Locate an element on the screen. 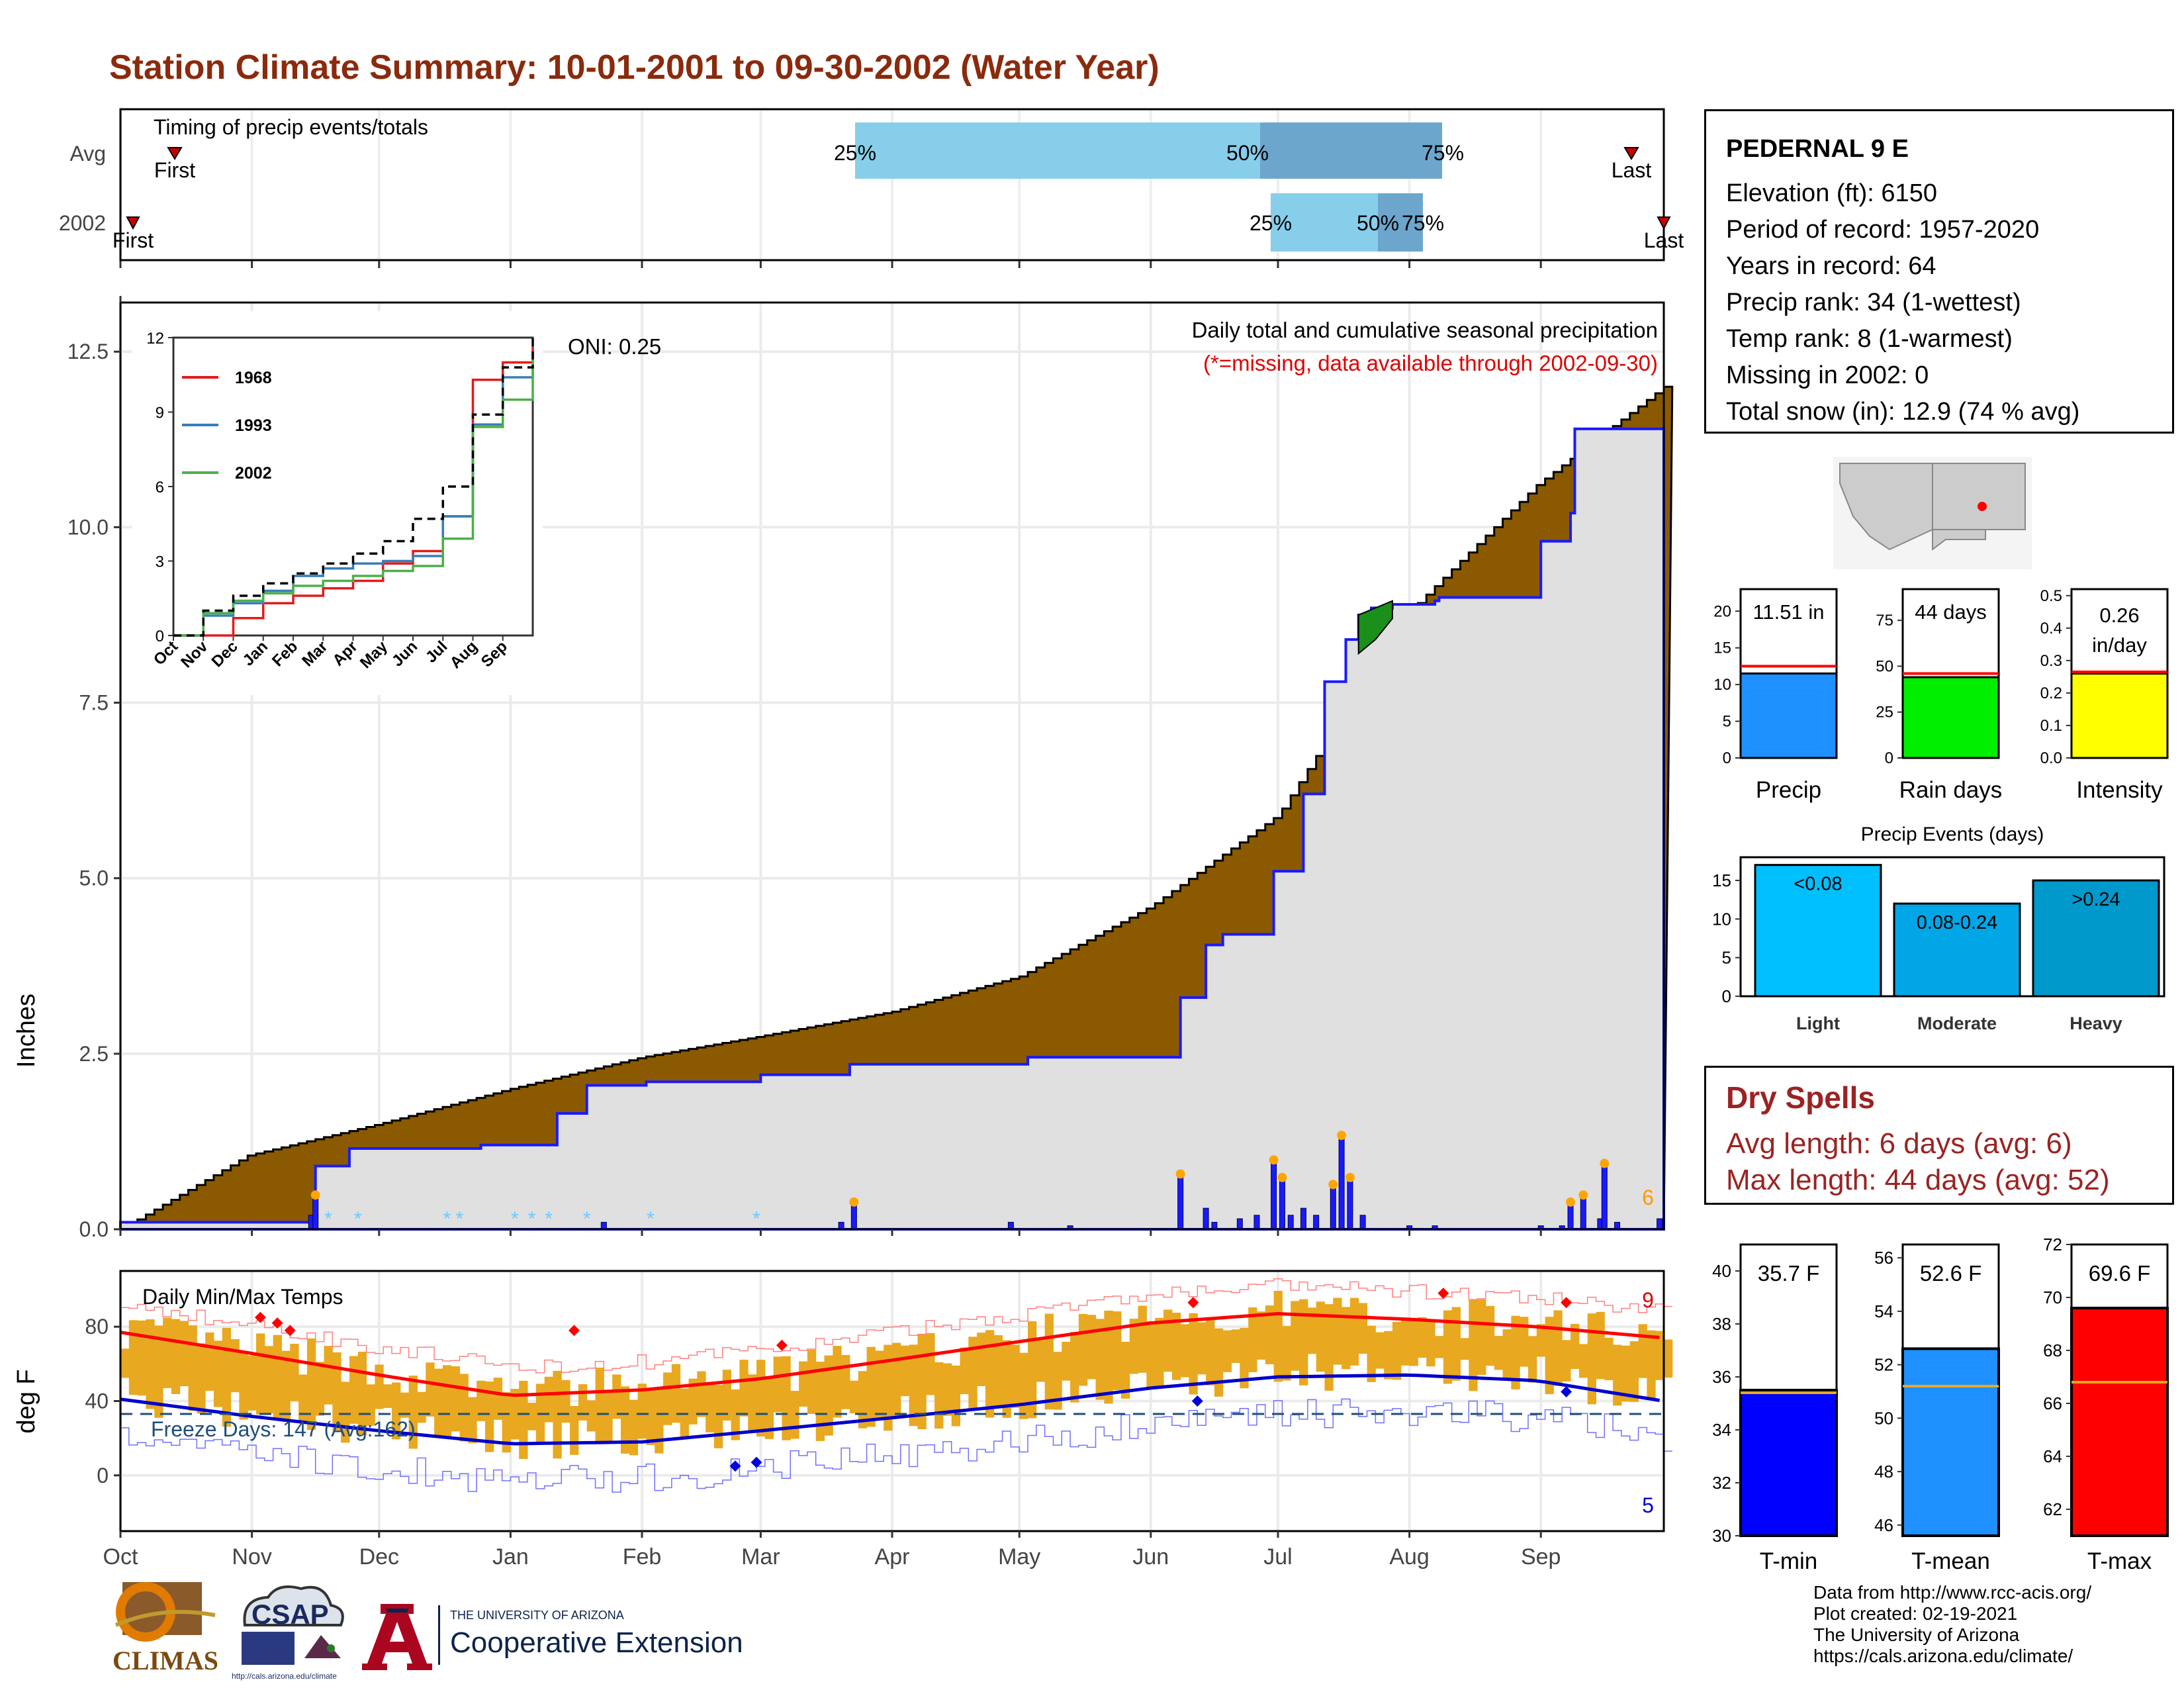  record-high-marker is located at coordinates (782, 1345).